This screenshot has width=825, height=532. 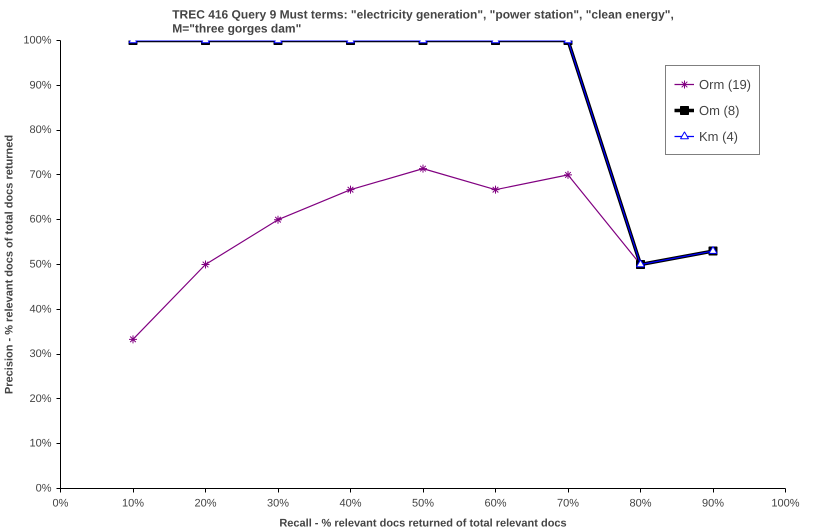 I want to click on y-tick-label: 70%, so click(x=40, y=174).